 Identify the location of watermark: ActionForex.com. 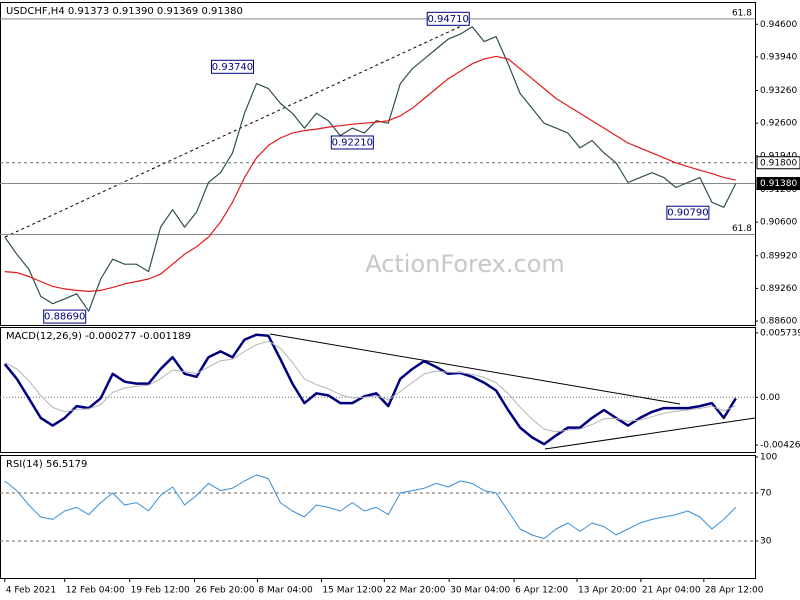
(465, 264).